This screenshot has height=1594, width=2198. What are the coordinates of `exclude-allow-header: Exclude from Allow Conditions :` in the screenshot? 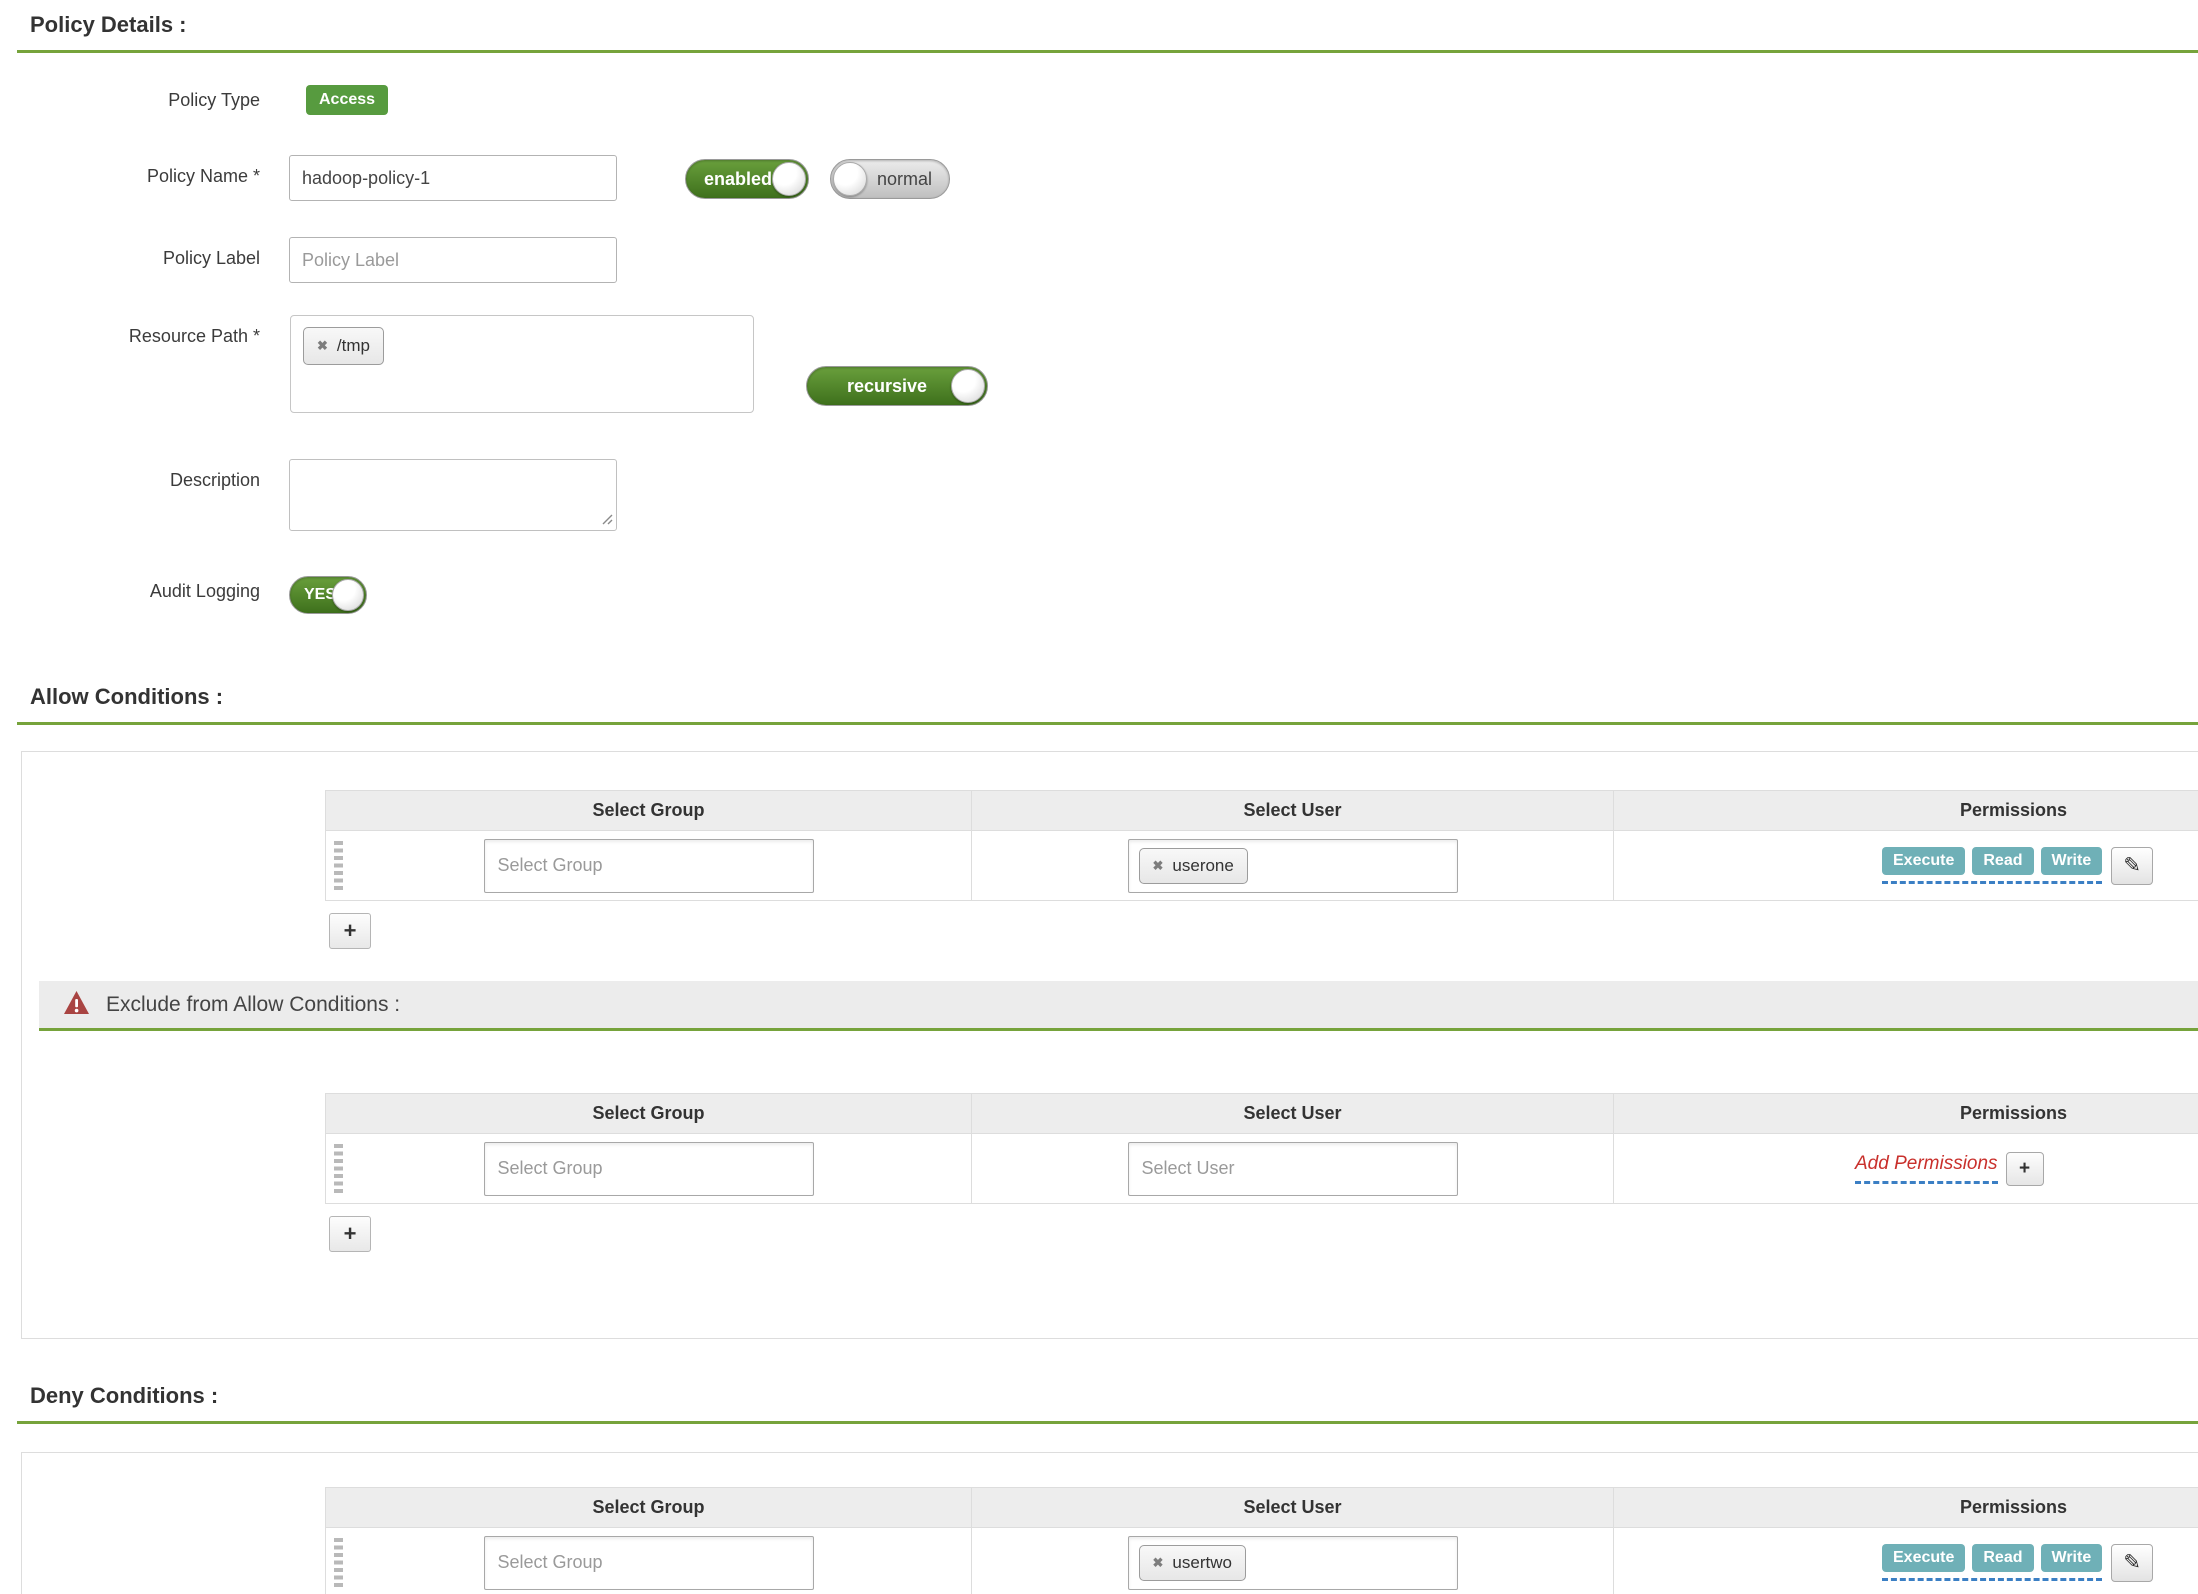 It's located at (1118, 1006).